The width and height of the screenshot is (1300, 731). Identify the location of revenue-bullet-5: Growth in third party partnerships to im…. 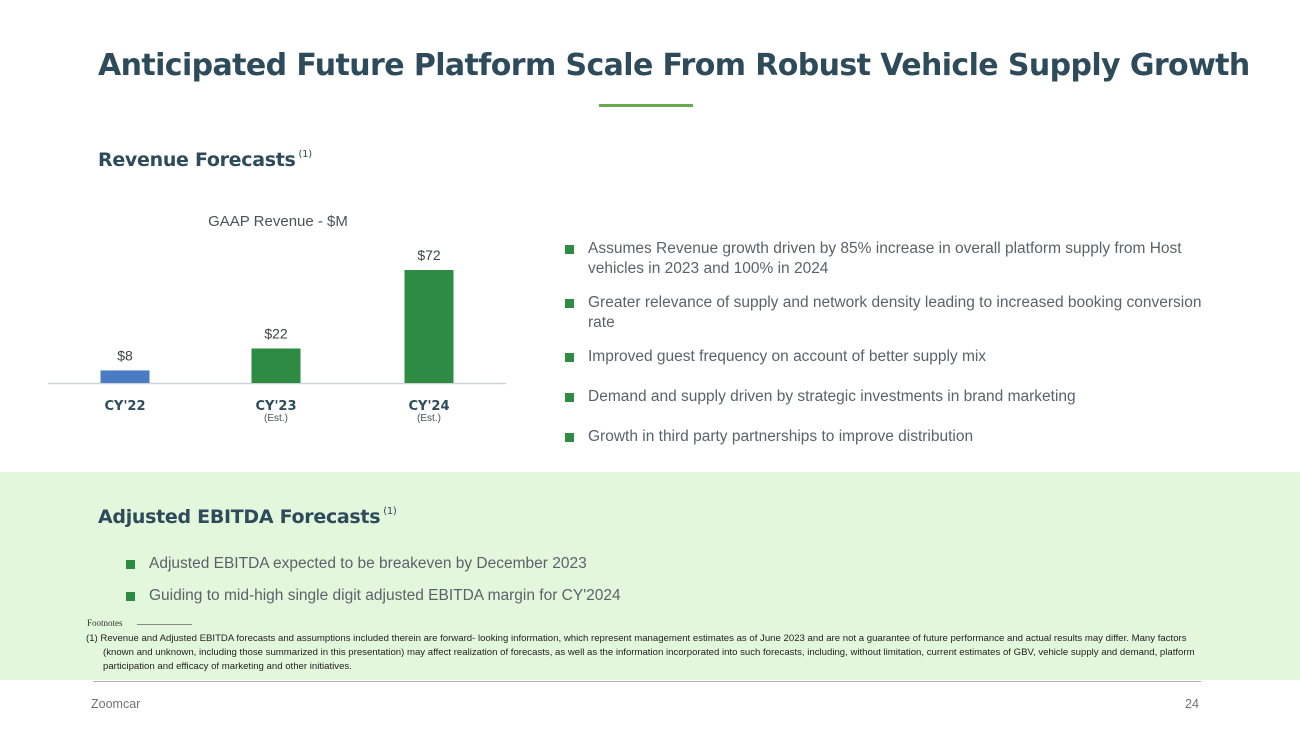
(889, 437).